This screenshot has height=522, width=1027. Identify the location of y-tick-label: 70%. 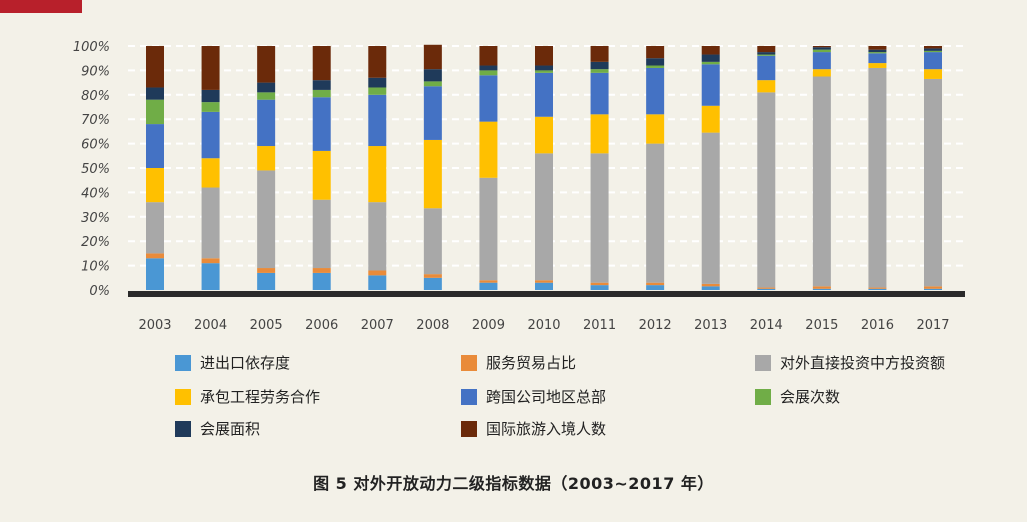
(95, 120).